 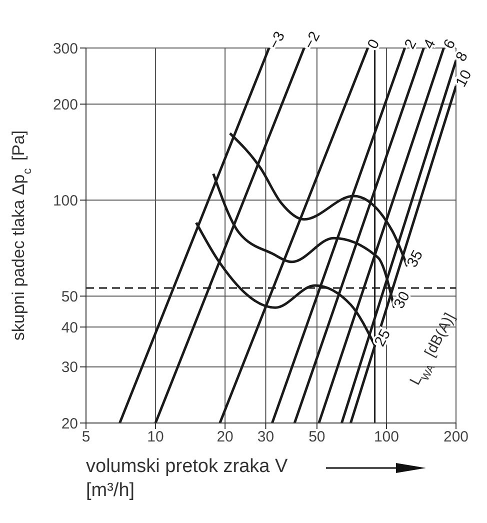 I want to click on y-tick-label: 100, so click(x=65, y=201).